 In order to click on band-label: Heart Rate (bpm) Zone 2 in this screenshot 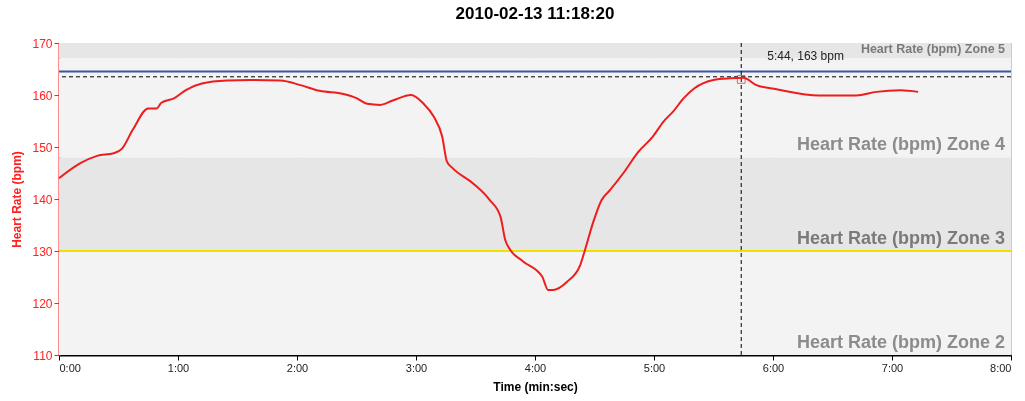, I will do `click(900, 342)`.